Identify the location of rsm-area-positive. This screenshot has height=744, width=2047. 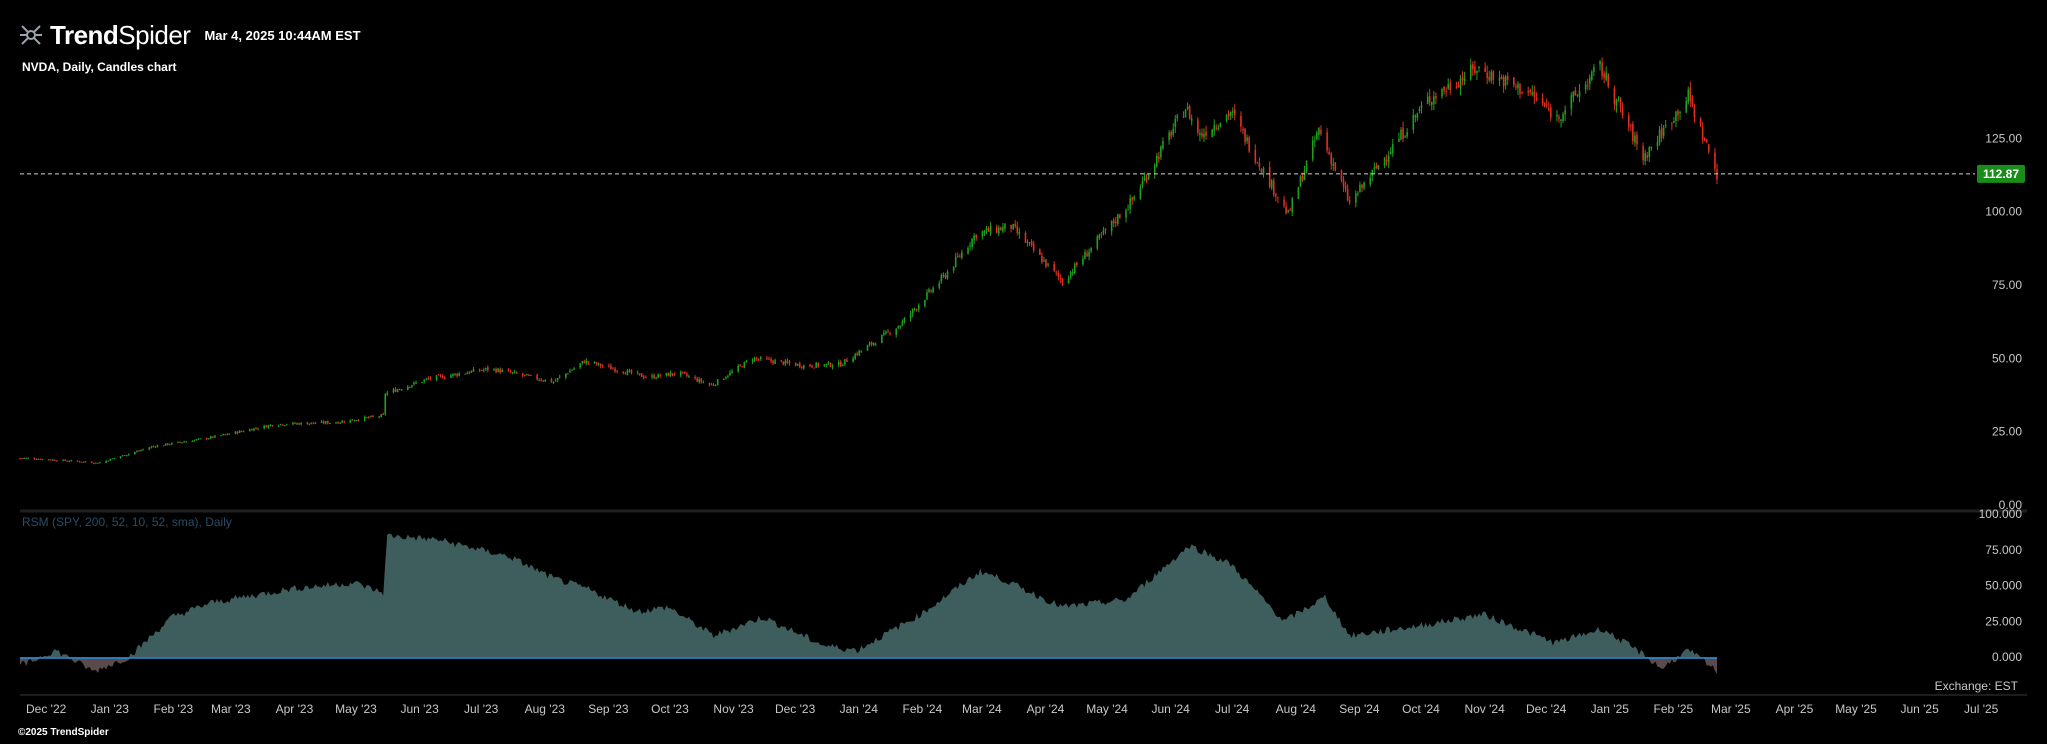
(868, 595).